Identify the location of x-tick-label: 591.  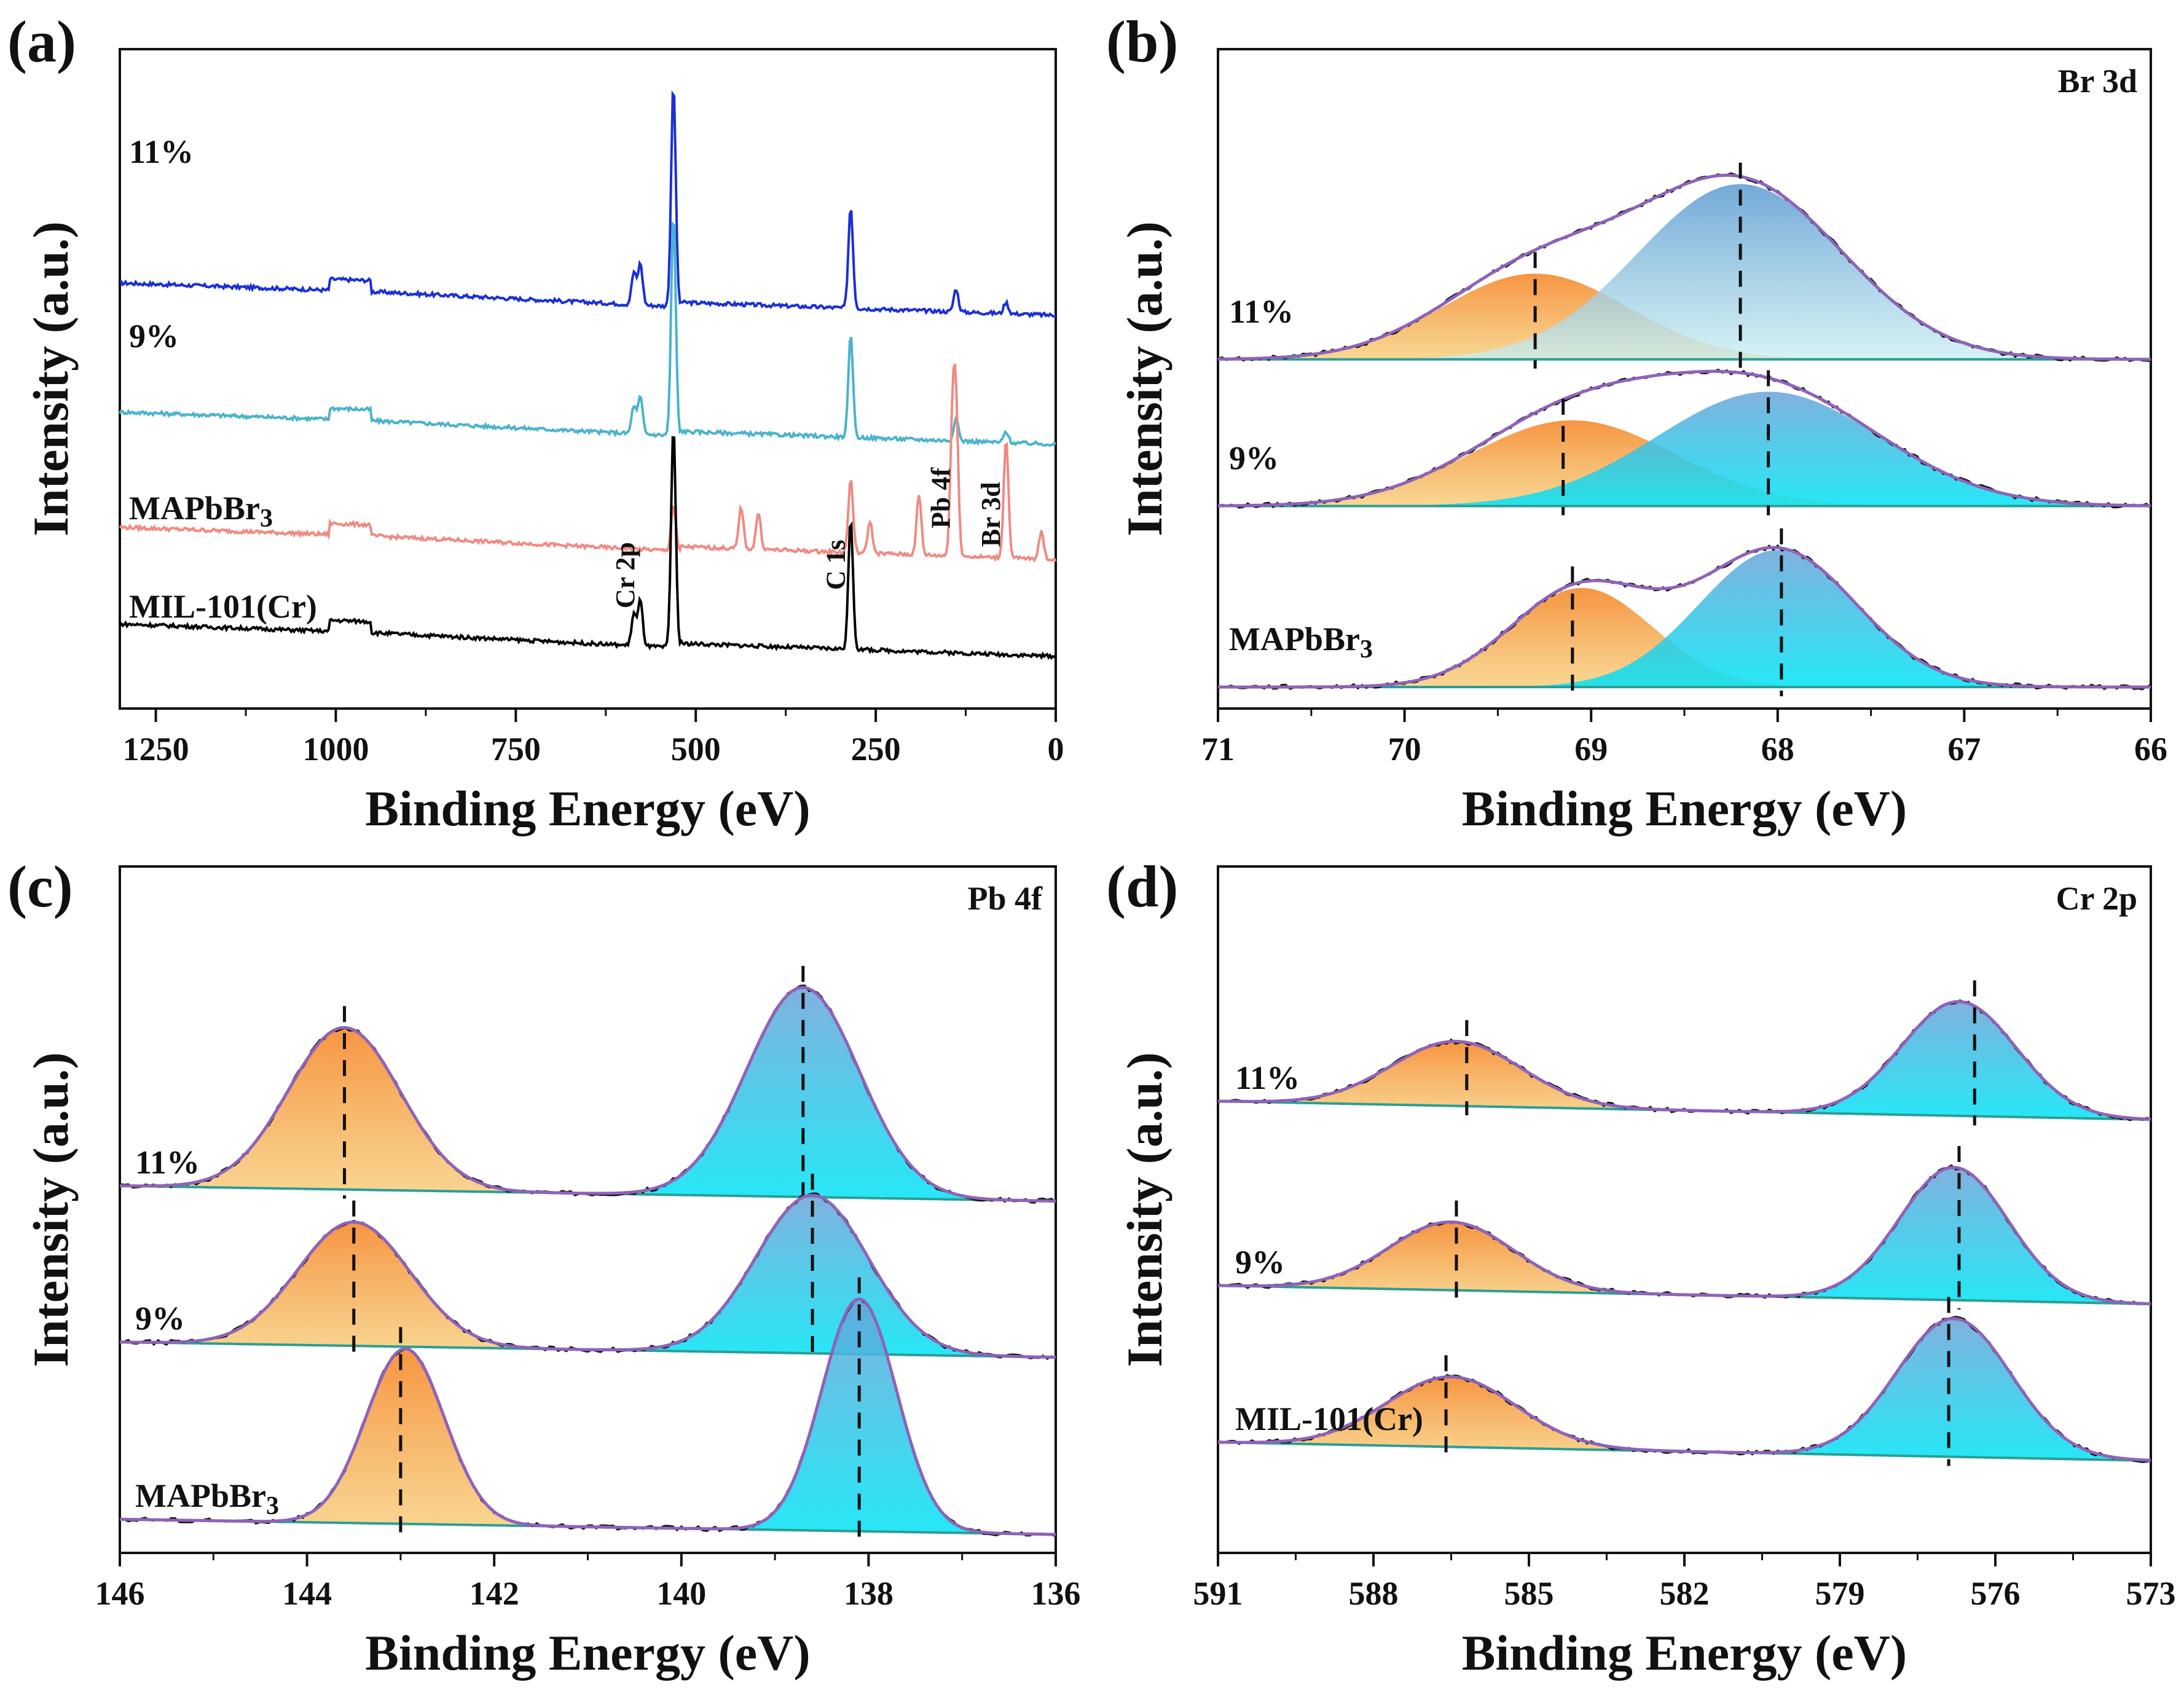
(1218, 1593).